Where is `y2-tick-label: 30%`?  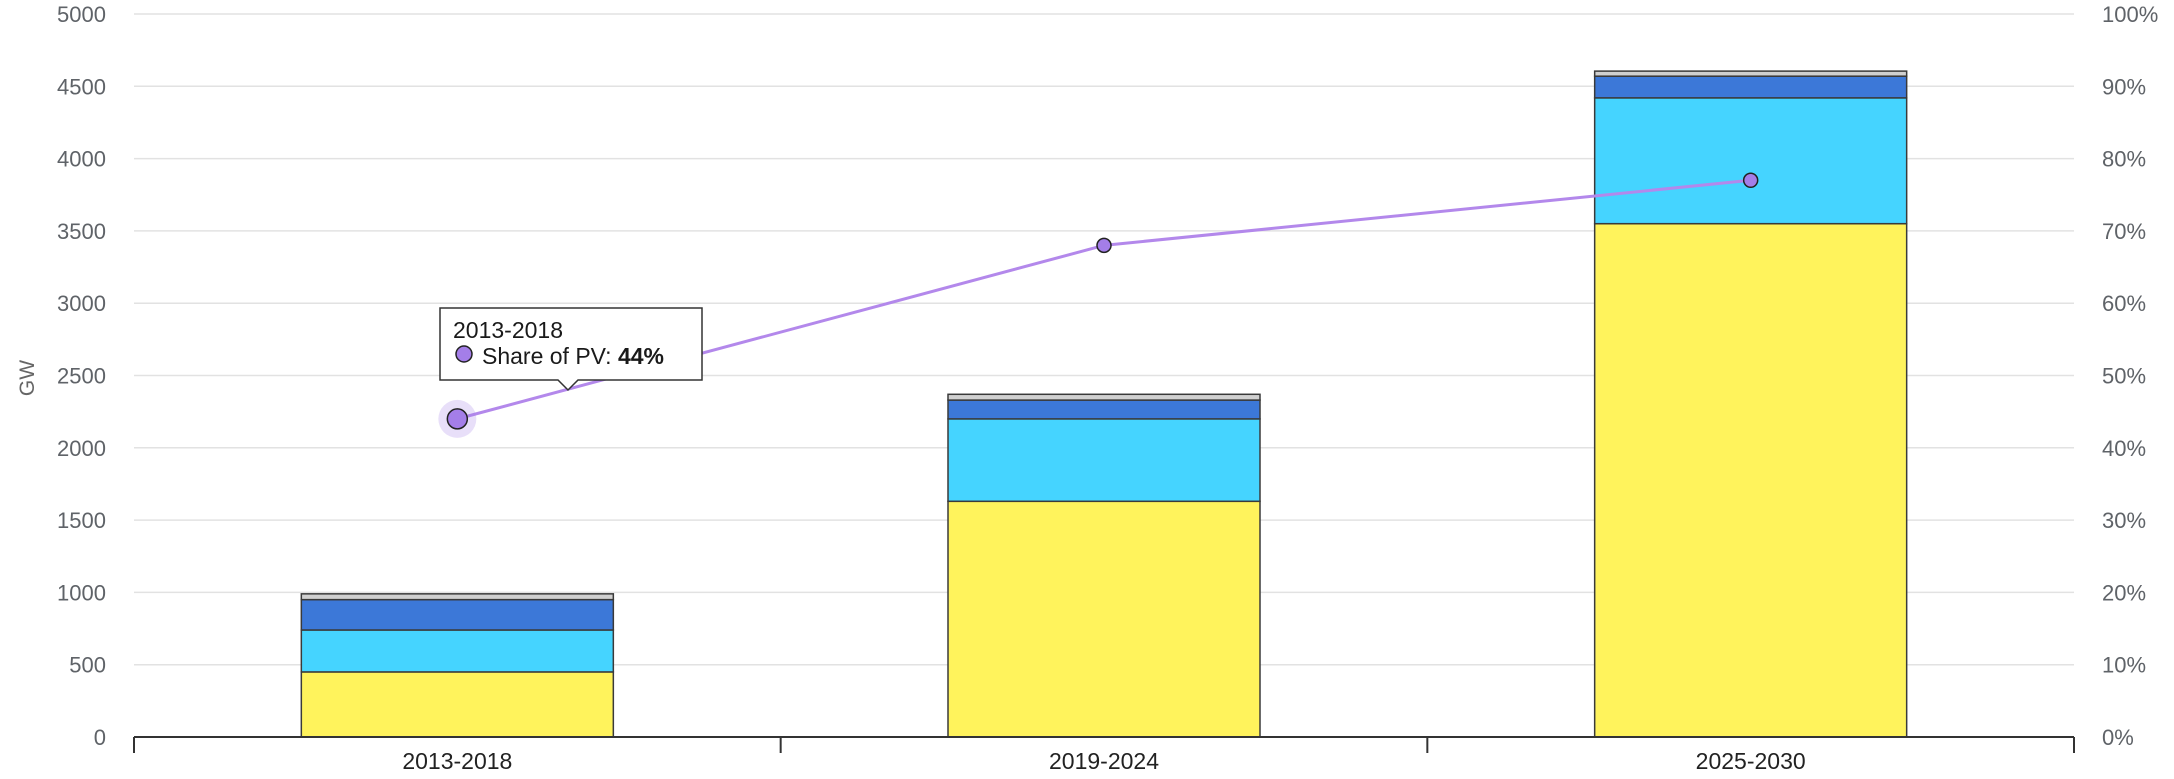 y2-tick-label: 30% is located at coordinates (2124, 520).